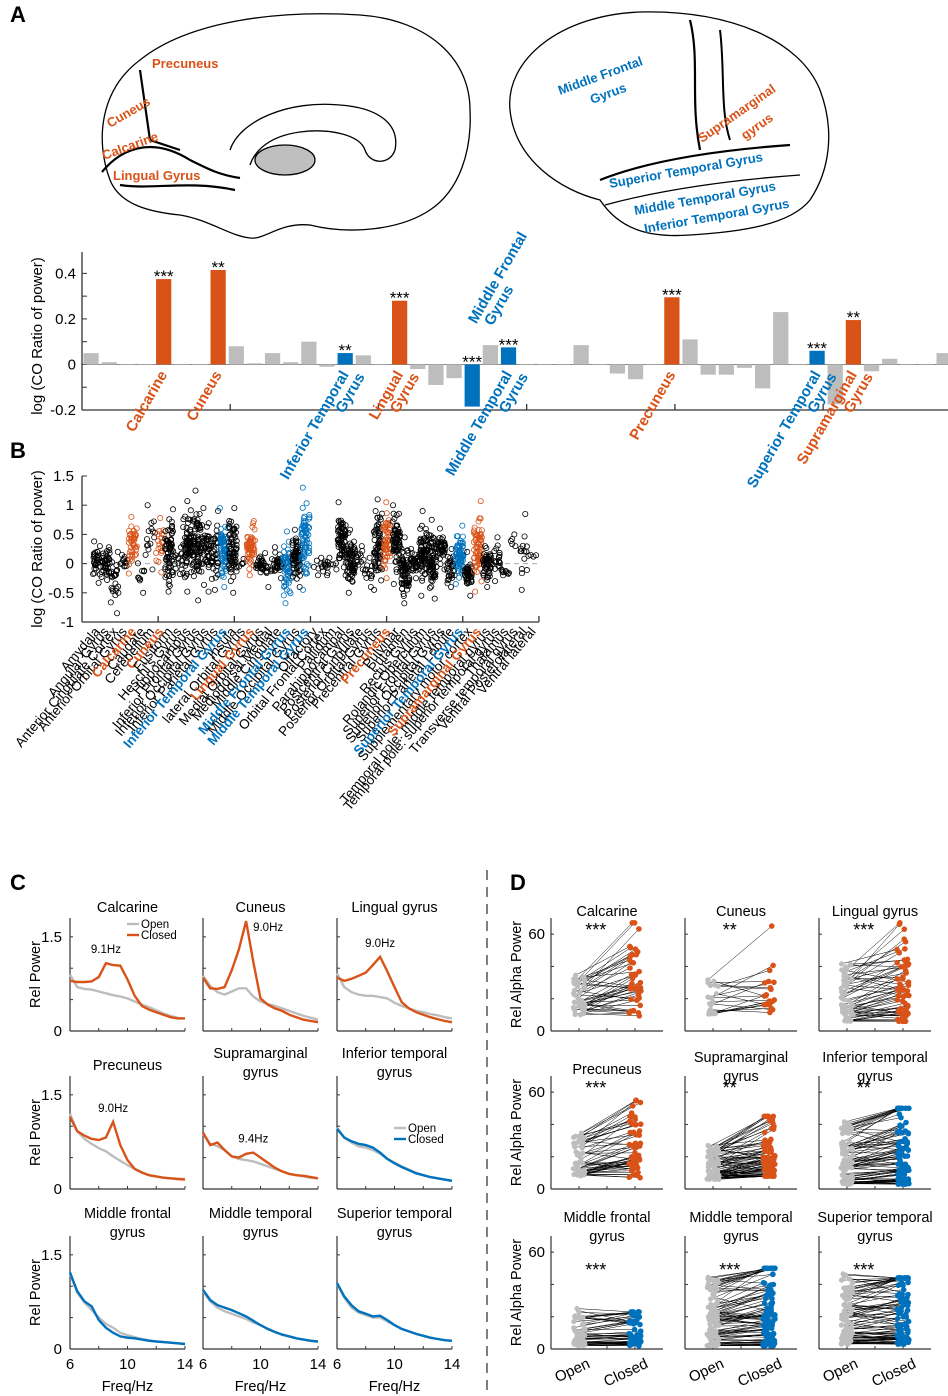  Describe the element at coordinates (37, 336) in the screenshot. I see `y-axis-label: log (CO Ratio of power)` at that location.